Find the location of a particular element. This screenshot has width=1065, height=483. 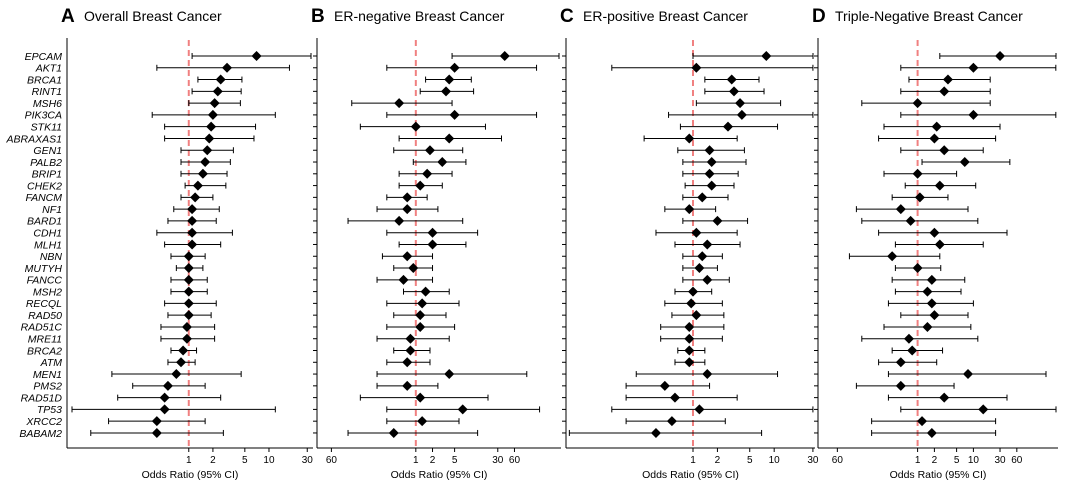

panel-letter: C is located at coordinates (567, 16).